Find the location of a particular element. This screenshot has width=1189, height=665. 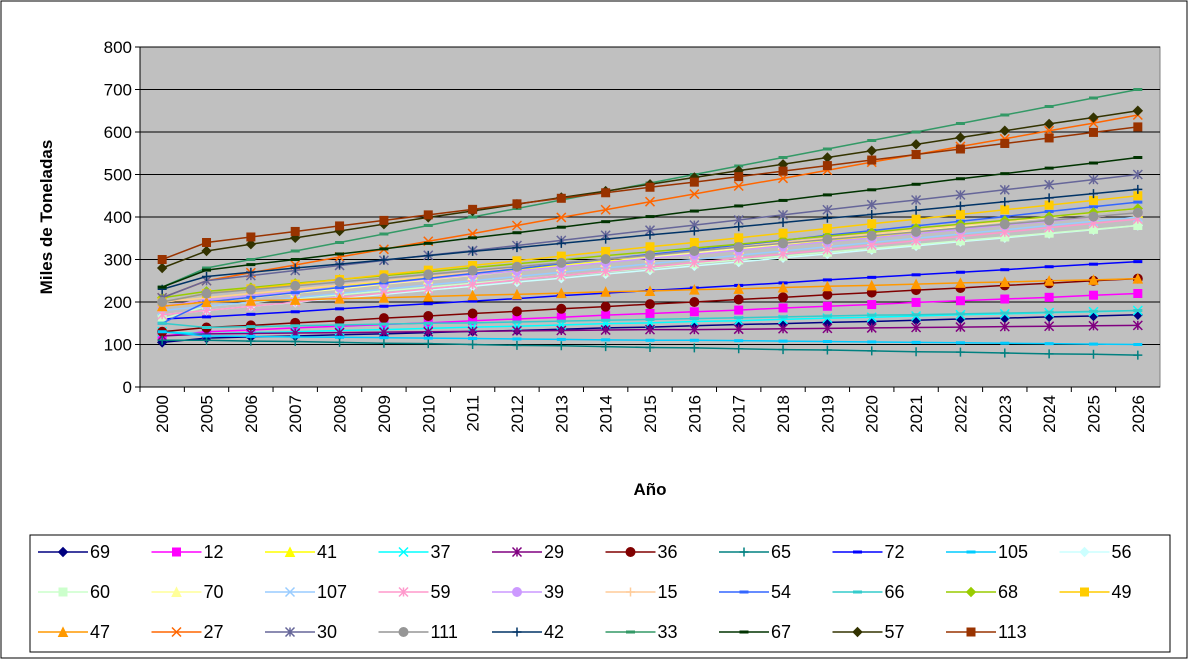

x-tick-label: 2024 is located at coordinates (1049, 414).